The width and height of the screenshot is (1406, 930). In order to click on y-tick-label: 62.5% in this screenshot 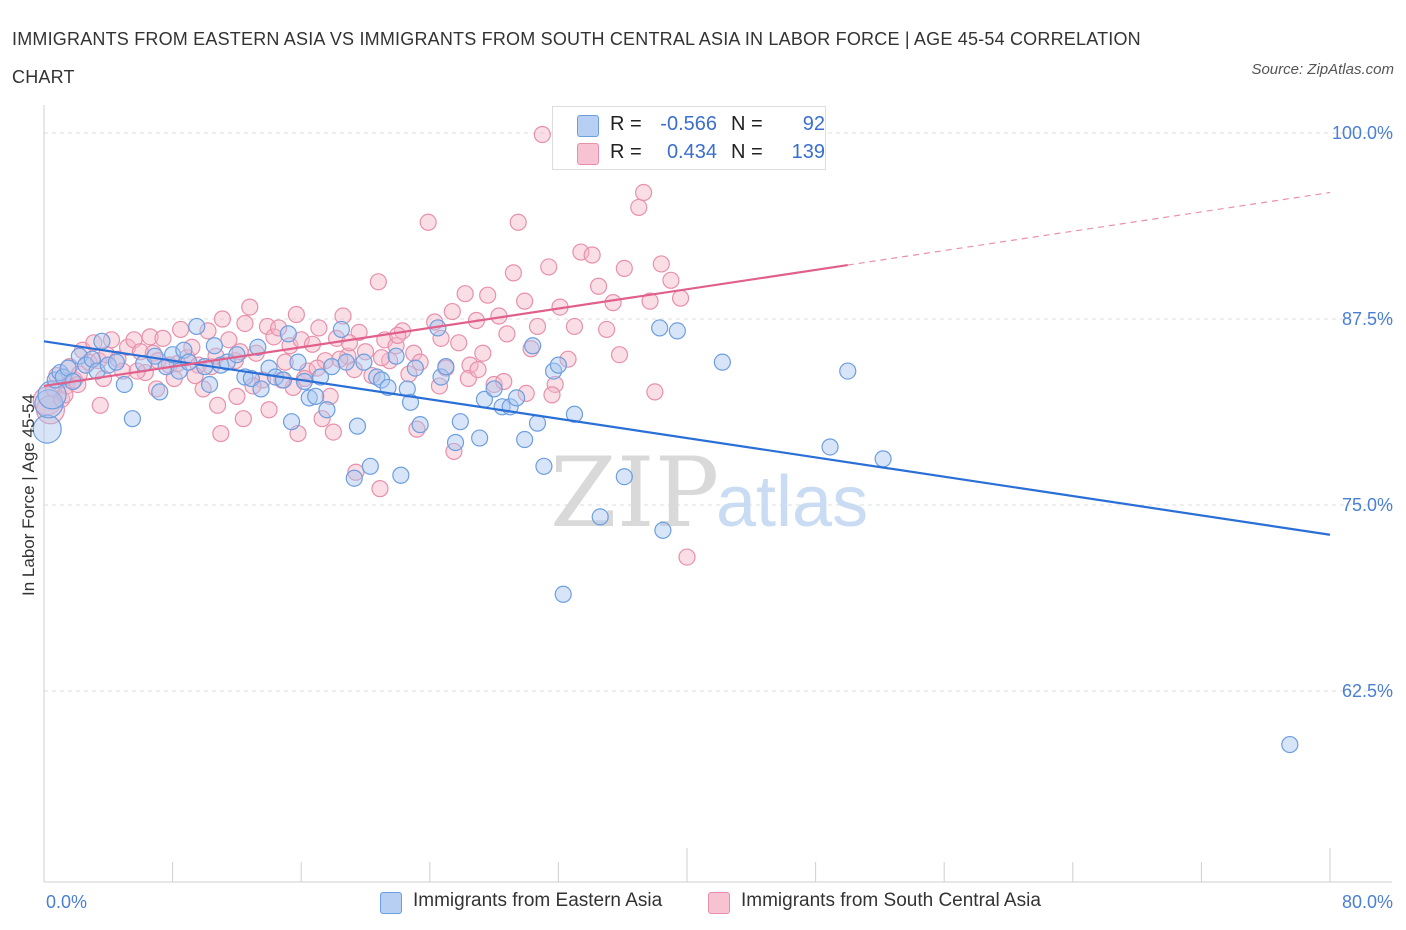, I will do `click(1367, 691)`.